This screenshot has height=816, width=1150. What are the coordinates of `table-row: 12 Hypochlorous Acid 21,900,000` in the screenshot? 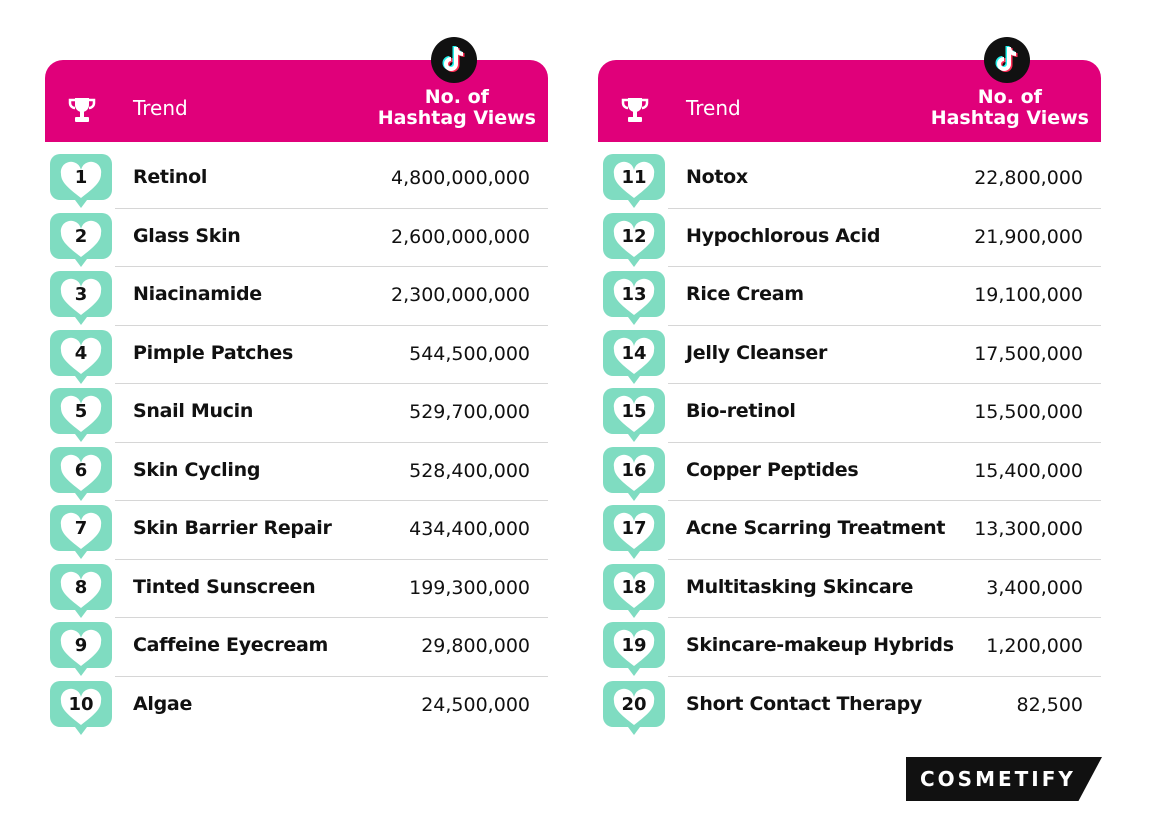 It's located at (849, 238).